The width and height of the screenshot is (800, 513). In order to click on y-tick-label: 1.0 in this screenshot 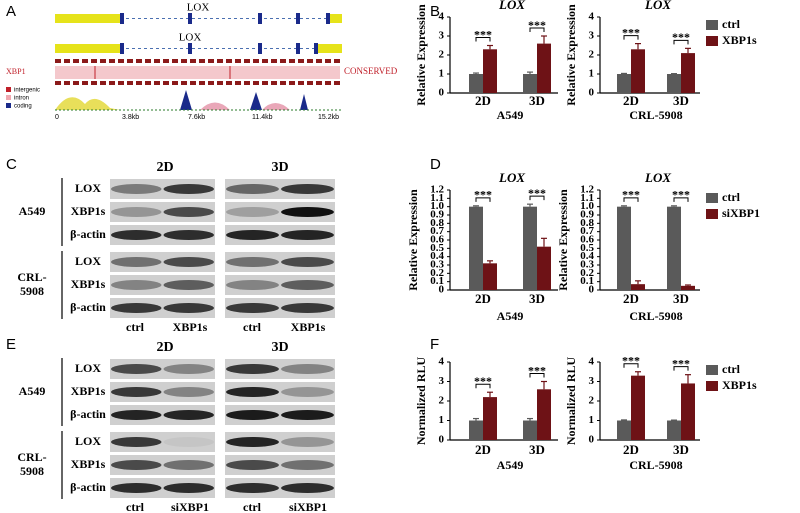, I will do `click(437, 206)`.